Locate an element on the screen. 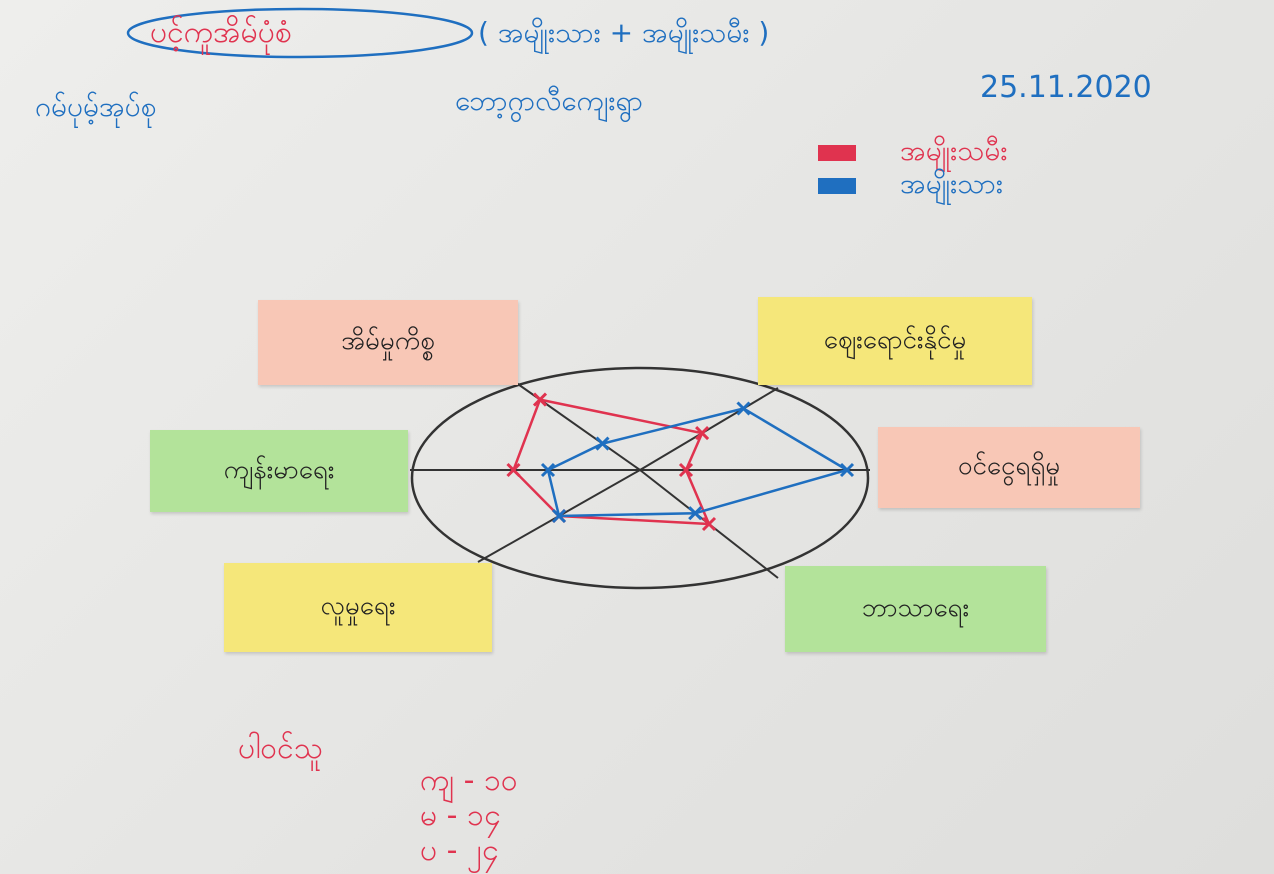 The image size is (1274, 874). axis-label: ဝင်ငွေရရှိမှု is located at coordinates (1009, 467).